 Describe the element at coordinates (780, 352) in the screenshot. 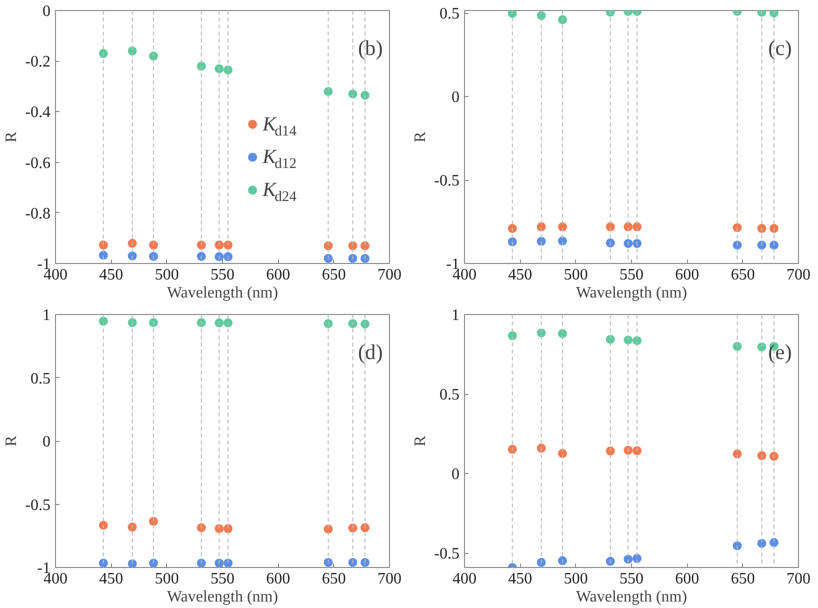

I see `annotation: (e)` at that location.